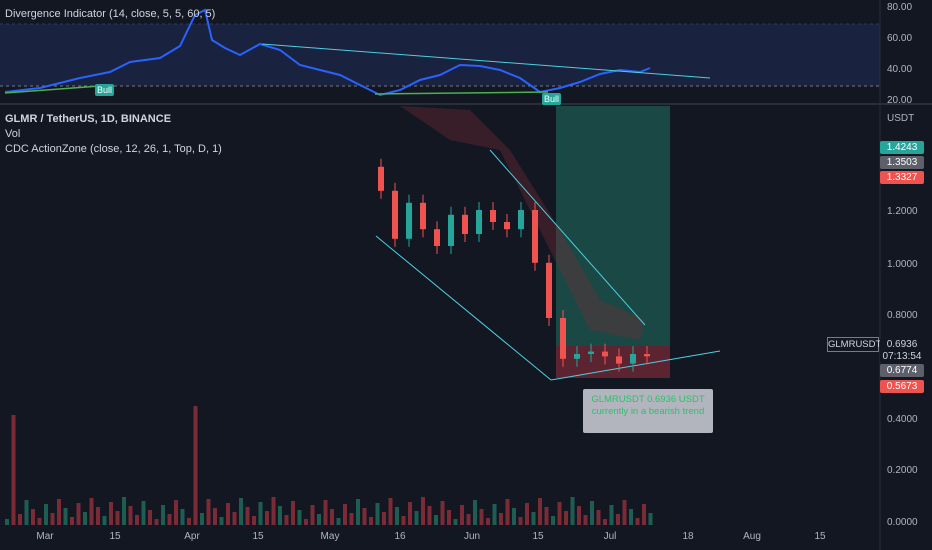  I want to click on candles, so click(514, 265).